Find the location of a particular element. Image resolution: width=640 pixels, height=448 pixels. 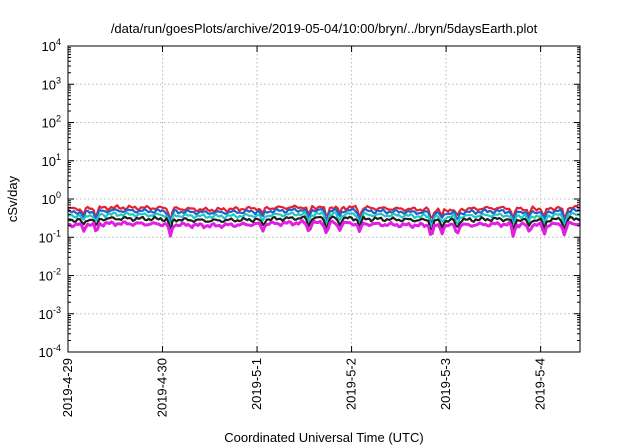

y-axis-label: cSv/day is located at coordinates (12, 198).